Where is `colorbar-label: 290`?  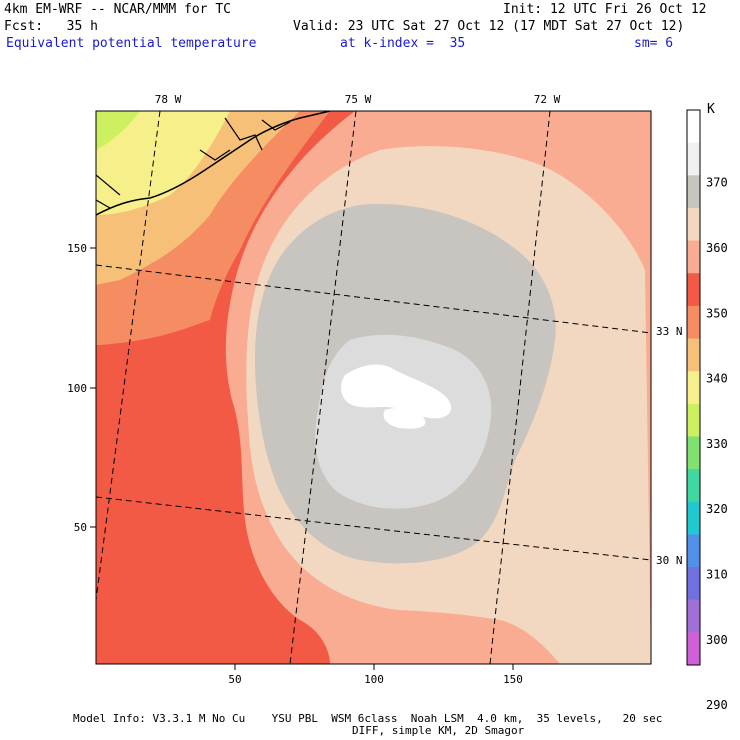 colorbar-label: 290 is located at coordinates (717, 705).